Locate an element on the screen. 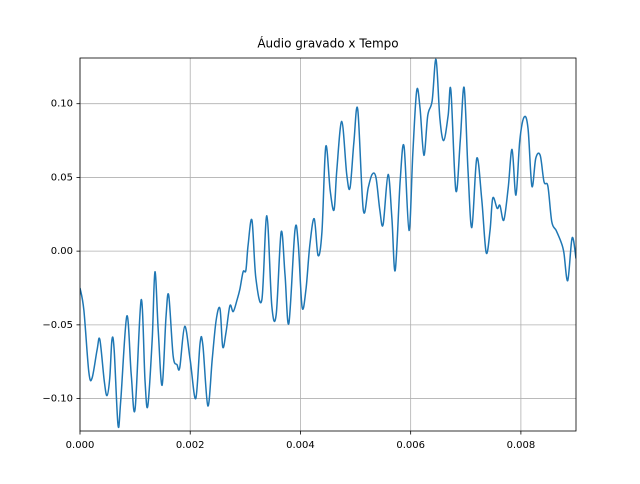 The height and width of the screenshot is (484, 640). y-tick-label: 0.00 is located at coordinates (62, 251).